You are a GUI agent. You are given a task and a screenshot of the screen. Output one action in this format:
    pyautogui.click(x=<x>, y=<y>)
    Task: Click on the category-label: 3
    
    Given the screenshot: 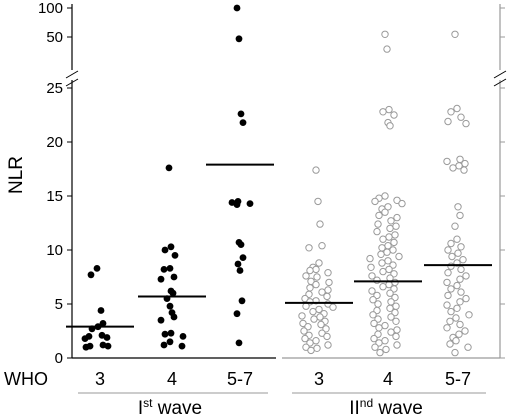 What is the action you would take?
    pyautogui.click(x=319, y=379)
    